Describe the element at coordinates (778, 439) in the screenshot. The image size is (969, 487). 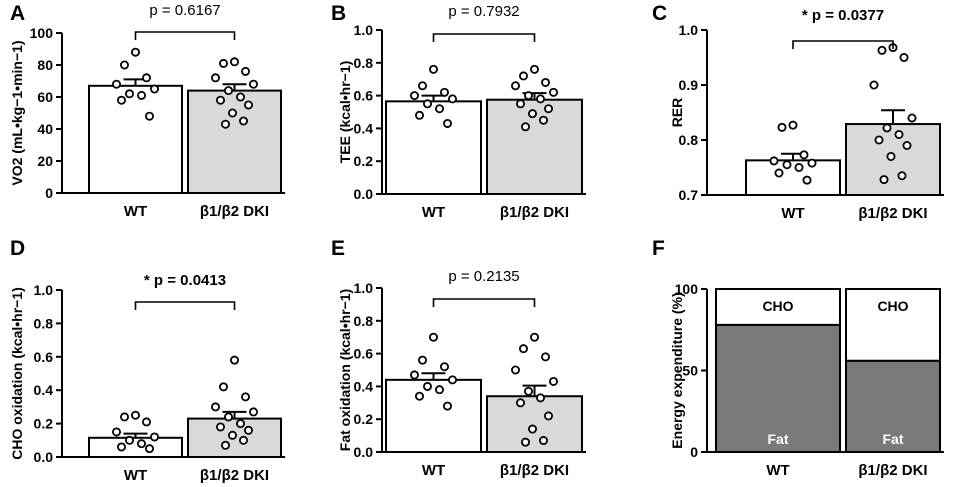
I see `segment-label-fat: Fat` at that location.